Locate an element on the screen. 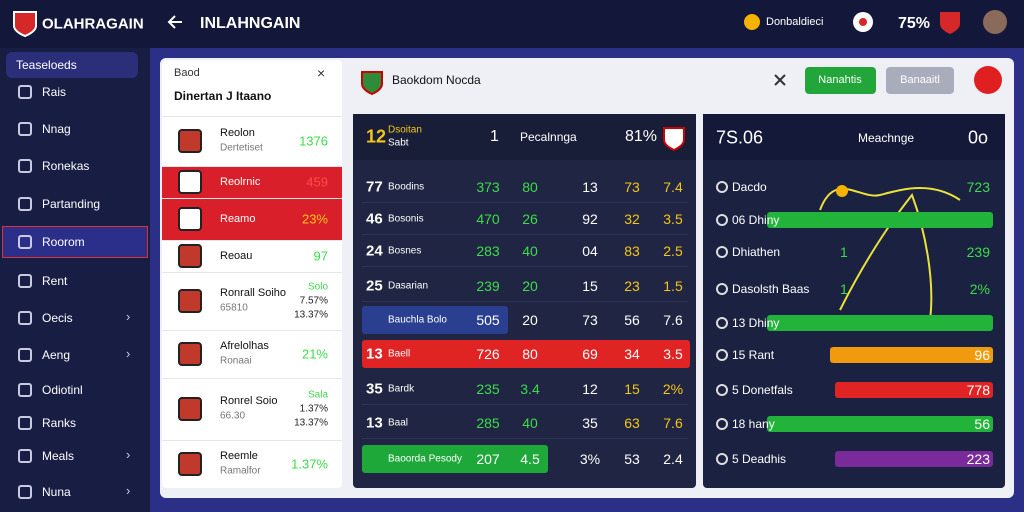 This screenshot has height=512, width=1024. row-name: Bosnes is located at coordinates (405, 251).